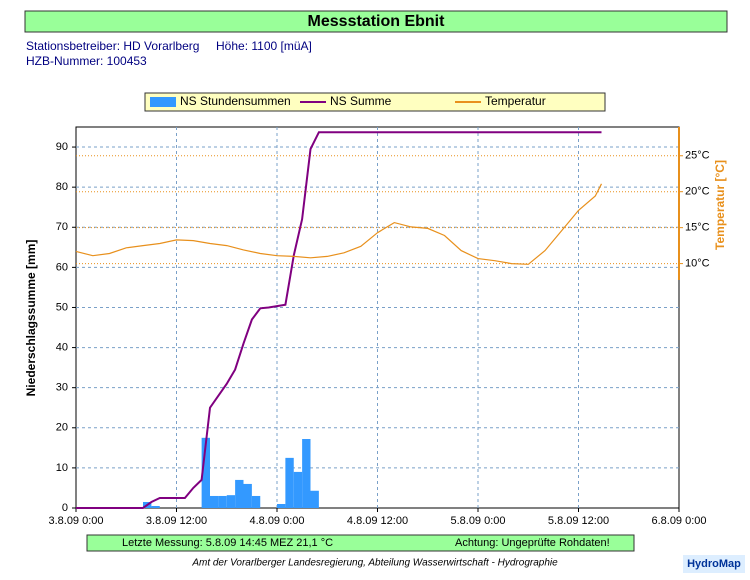  Describe the element at coordinates (697, 228) in the screenshot. I see `y2-tick-label: 15°C` at that location.